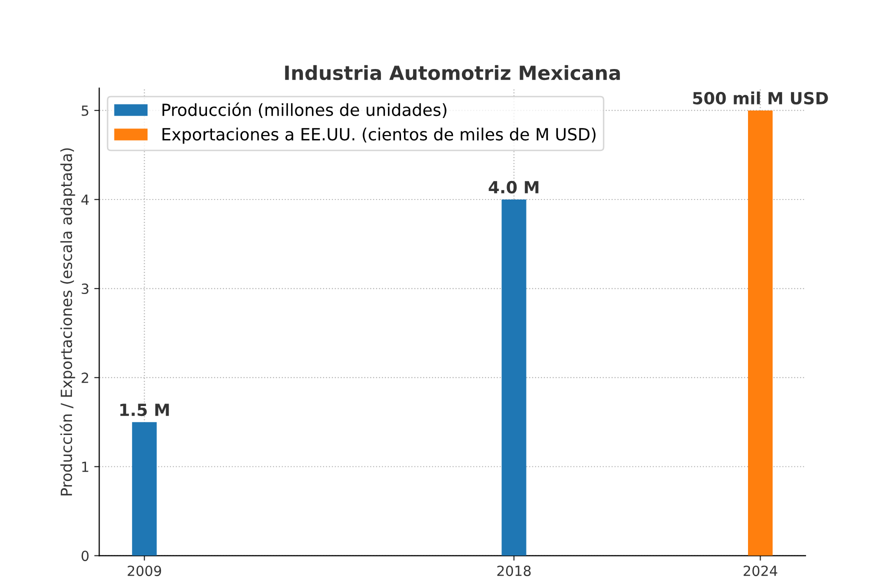 The height and width of the screenshot is (588, 894). Describe the element at coordinates (513, 187) in the screenshot. I see `data-label: 4.0 M` at that location.